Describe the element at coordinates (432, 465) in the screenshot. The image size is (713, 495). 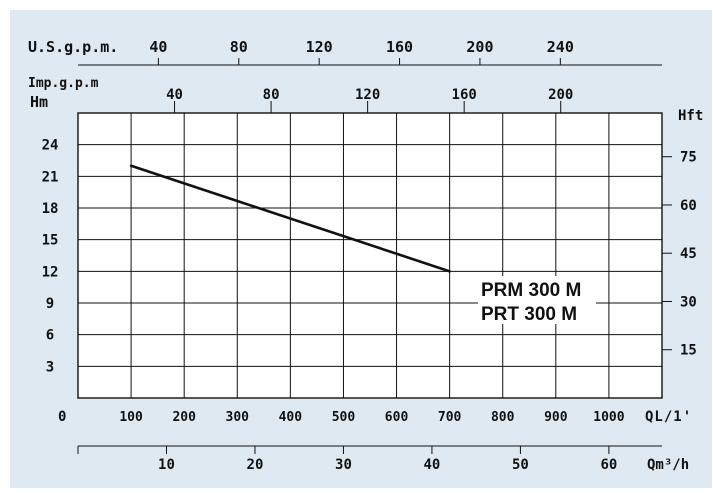
I see `qm3h-tick-label: 40` at that location.